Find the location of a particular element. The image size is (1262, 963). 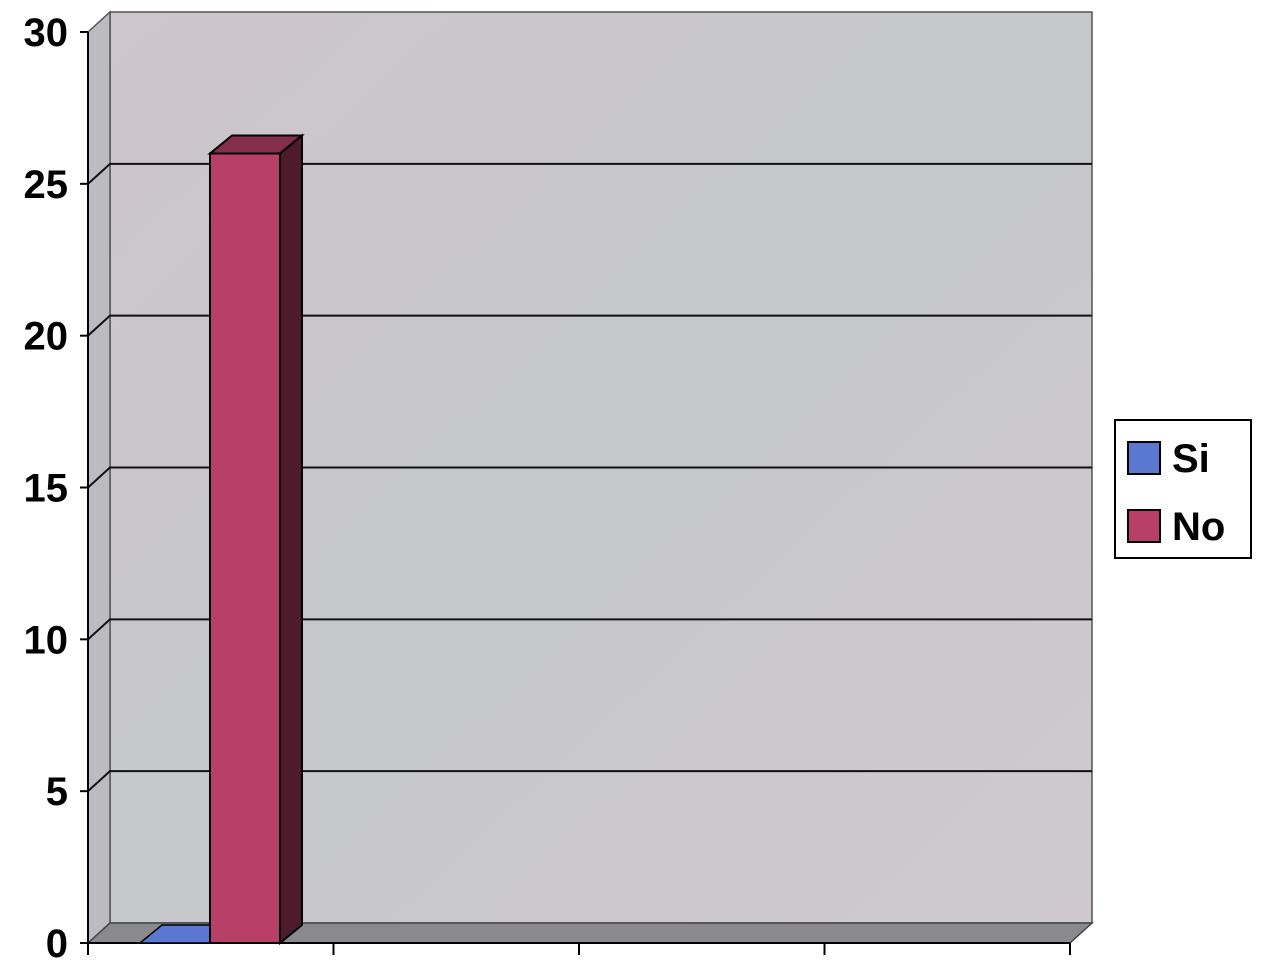

y-tick-label-20: 20 is located at coordinates (46, 337).